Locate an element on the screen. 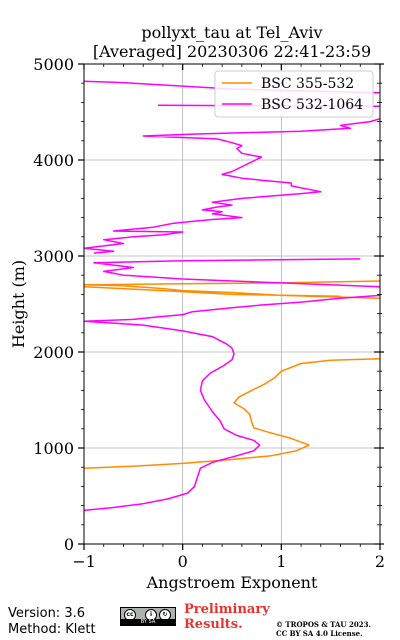 The image size is (400, 640). cc-badge-text: BY SA is located at coordinates (148, 622).